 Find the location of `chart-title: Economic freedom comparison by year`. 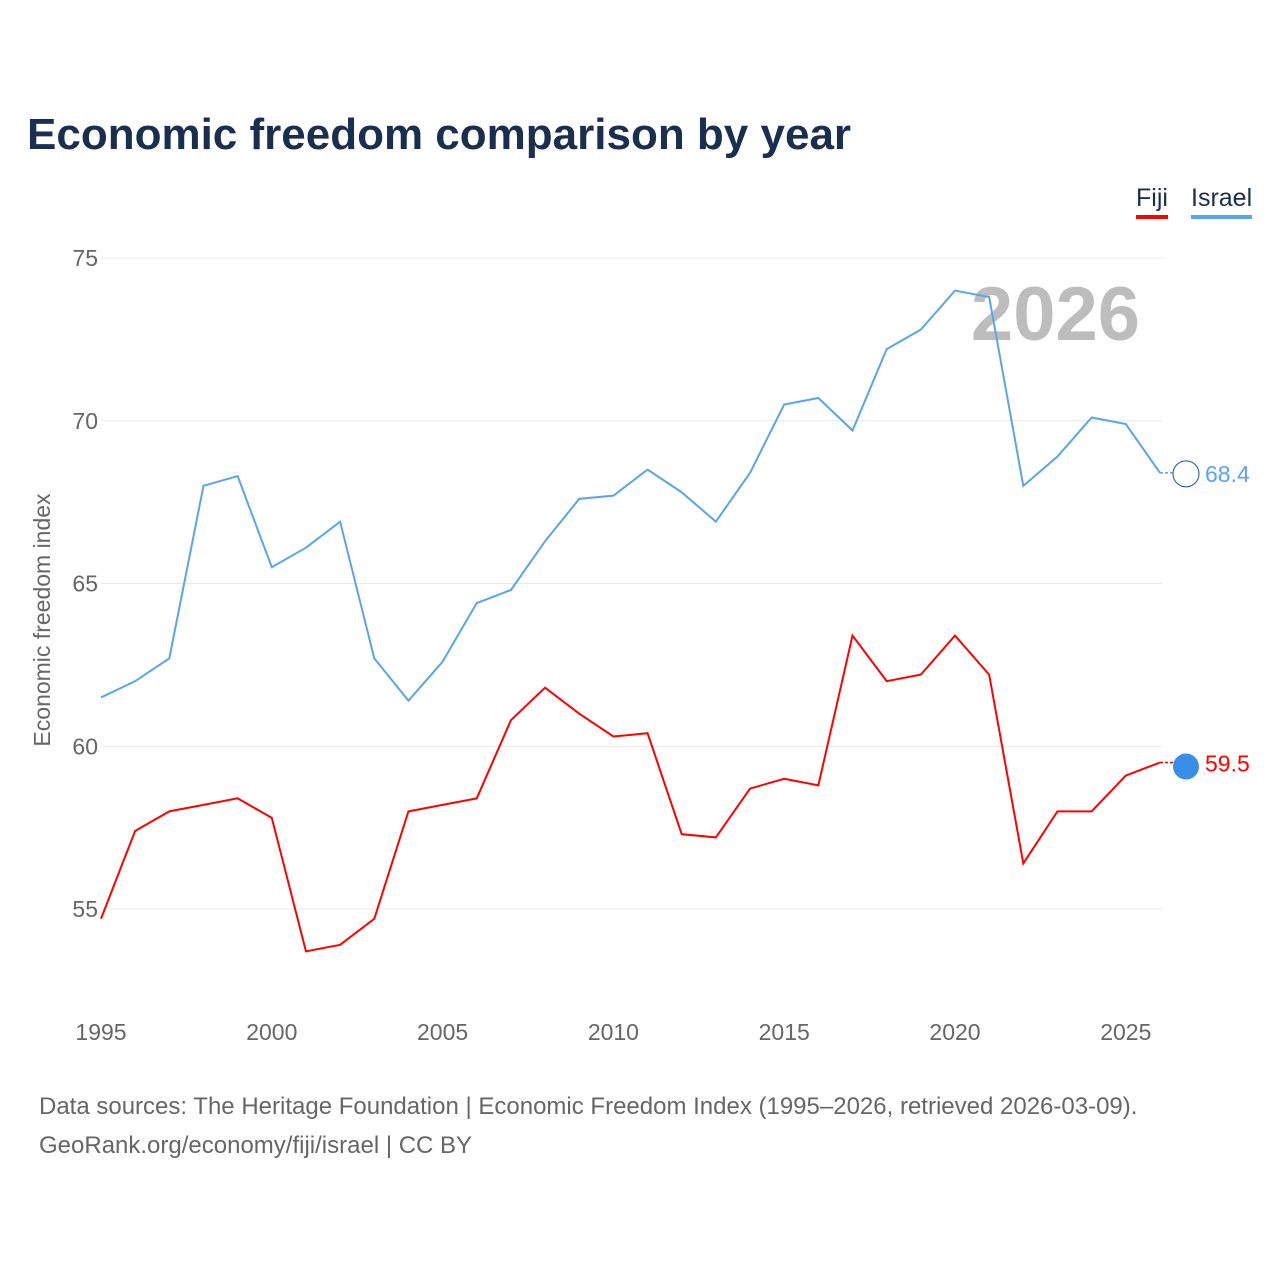

chart-title: Economic freedom comparison by year is located at coordinates (439, 134).